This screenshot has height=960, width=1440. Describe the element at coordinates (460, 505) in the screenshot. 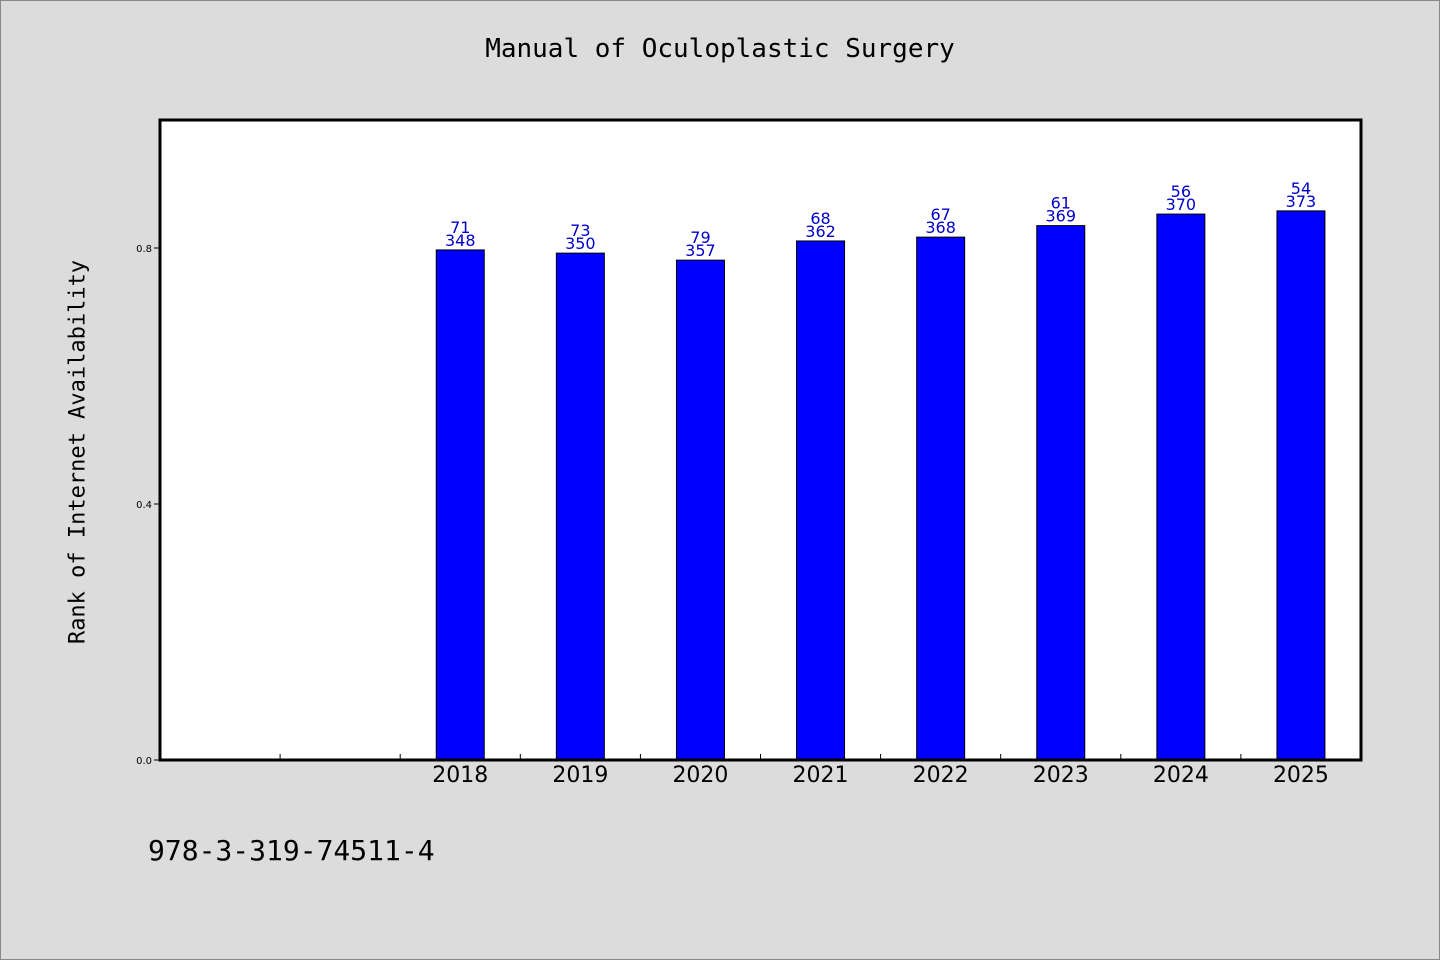

I see `bar-2018` at that location.